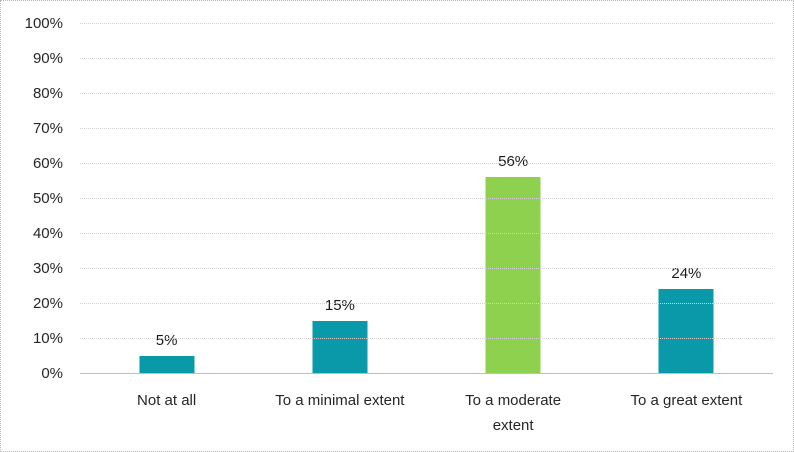 The width and height of the screenshot is (794, 452). I want to click on y-axis-tick-label: 10%, so click(47, 338).